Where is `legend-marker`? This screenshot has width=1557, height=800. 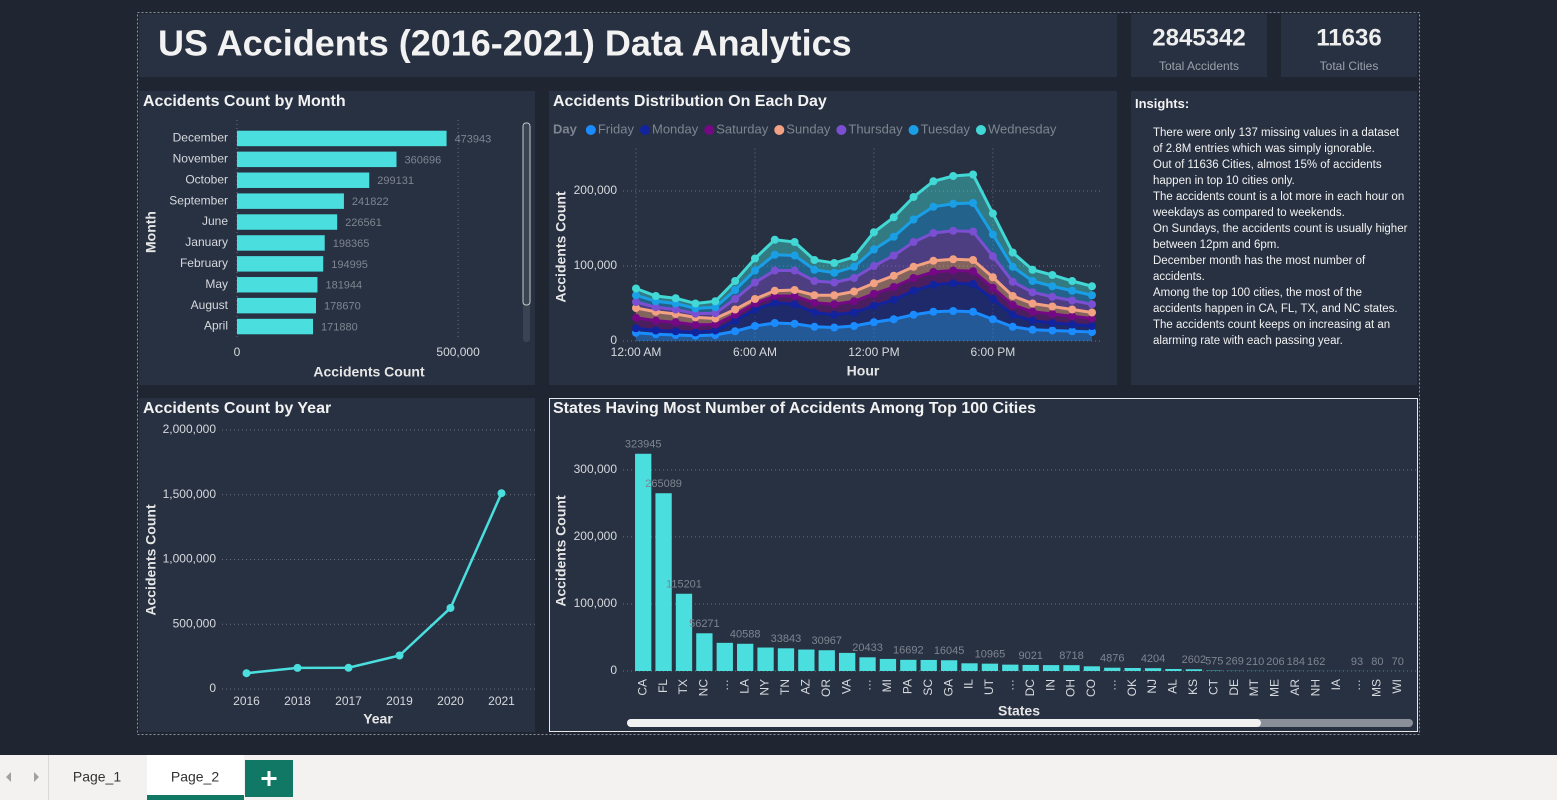 legend-marker is located at coordinates (590, 130).